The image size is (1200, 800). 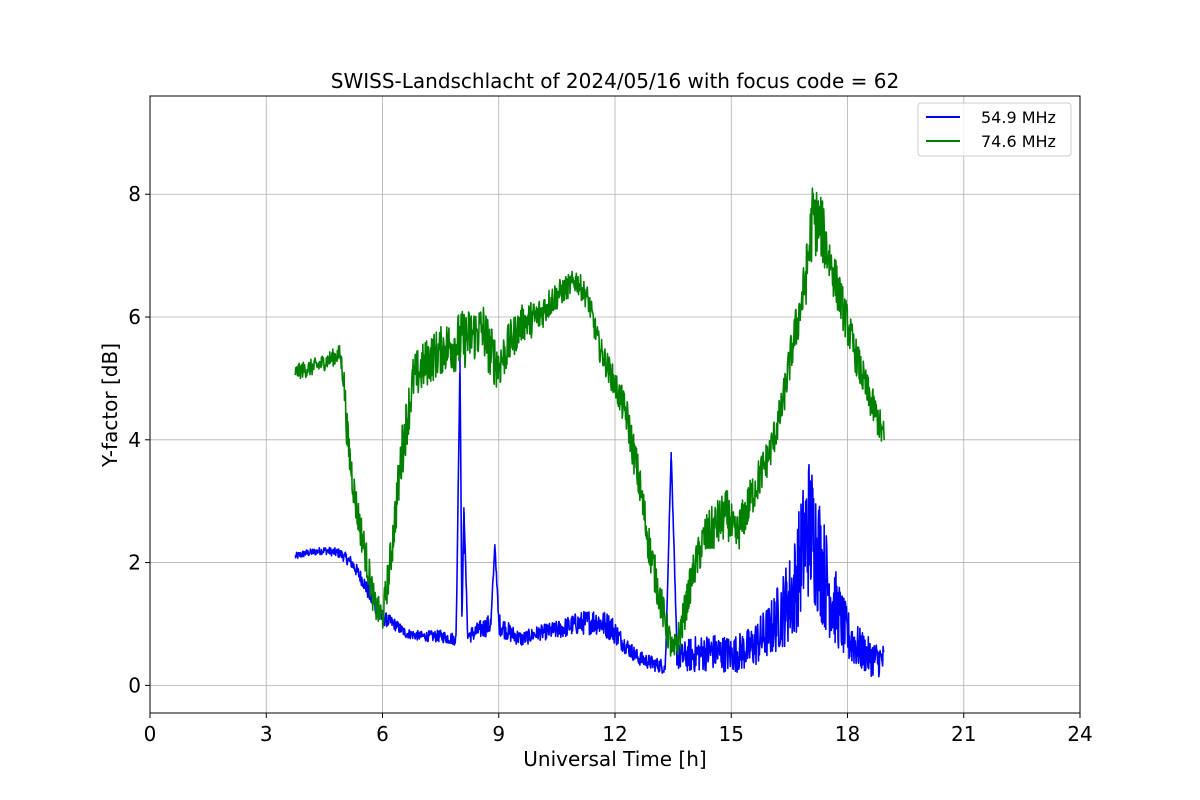 What do you see at coordinates (731, 734) in the screenshot?
I see `x-tick-label: 15` at bounding box center [731, 734].